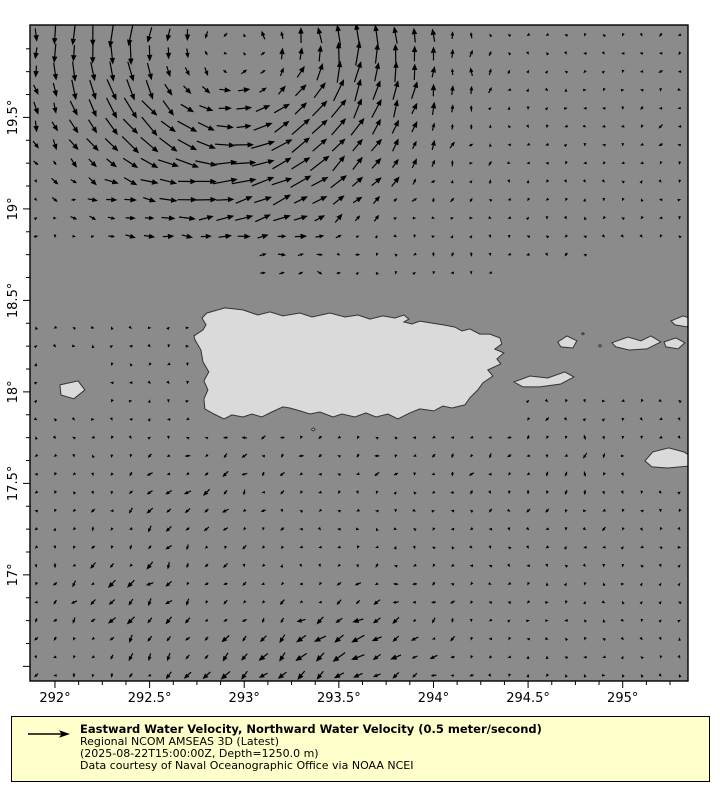  What do you see at coordinates (13, 300) in the screenshot?
I see `y-tick-label: 18.5°` at bounding box center [13, 300].